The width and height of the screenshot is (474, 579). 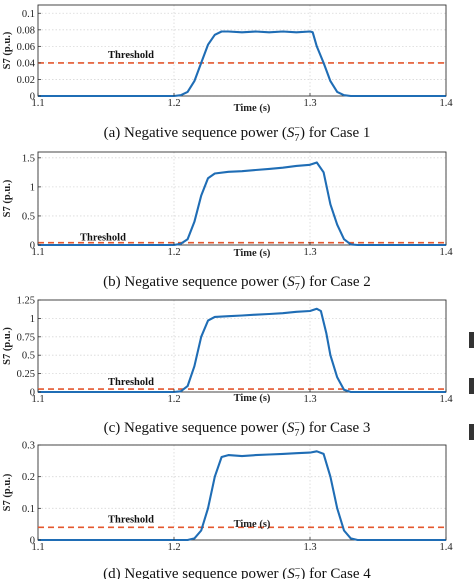 I want to click on y-tick-label: 0.04, so click(x=26, y=63).